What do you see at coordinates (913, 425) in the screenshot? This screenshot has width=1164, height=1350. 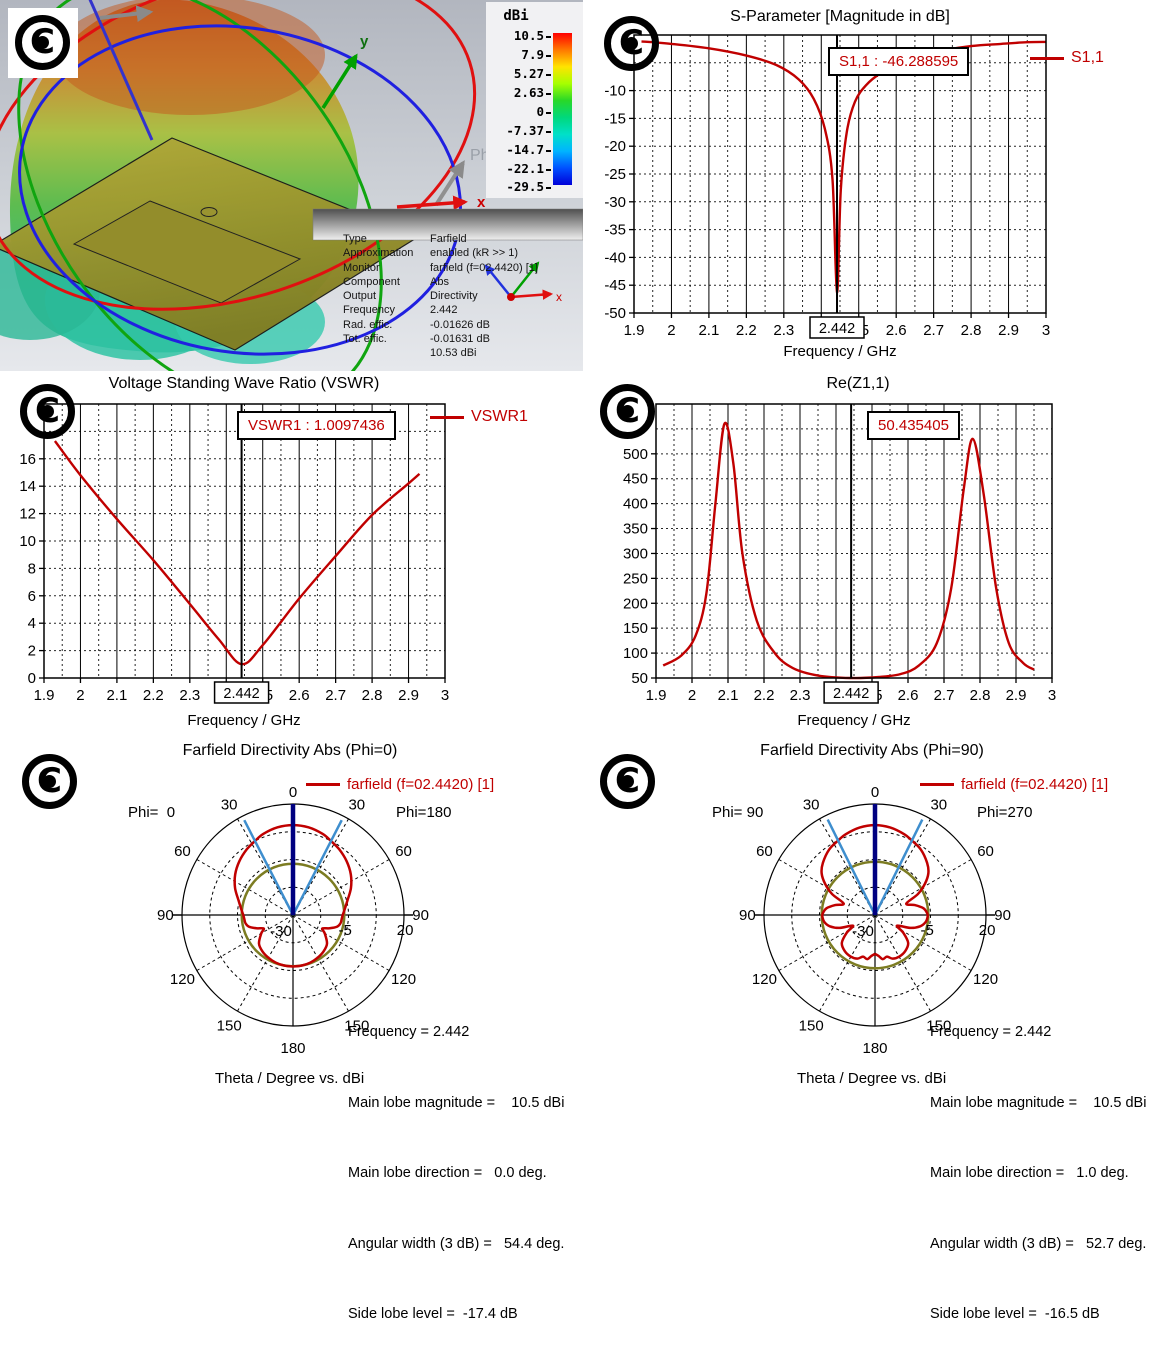 I see `marker-annotation-rez: 50.435405` at bounding box center [913, 425].